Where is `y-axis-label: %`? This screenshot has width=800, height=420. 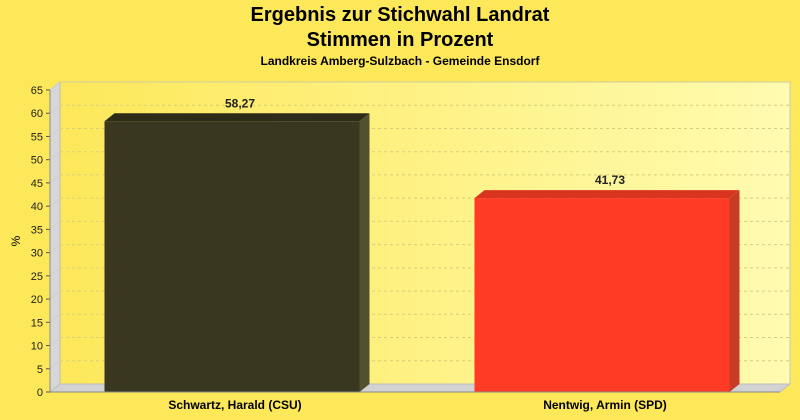
y-axis-label: % is located at coordinates (16, 240).